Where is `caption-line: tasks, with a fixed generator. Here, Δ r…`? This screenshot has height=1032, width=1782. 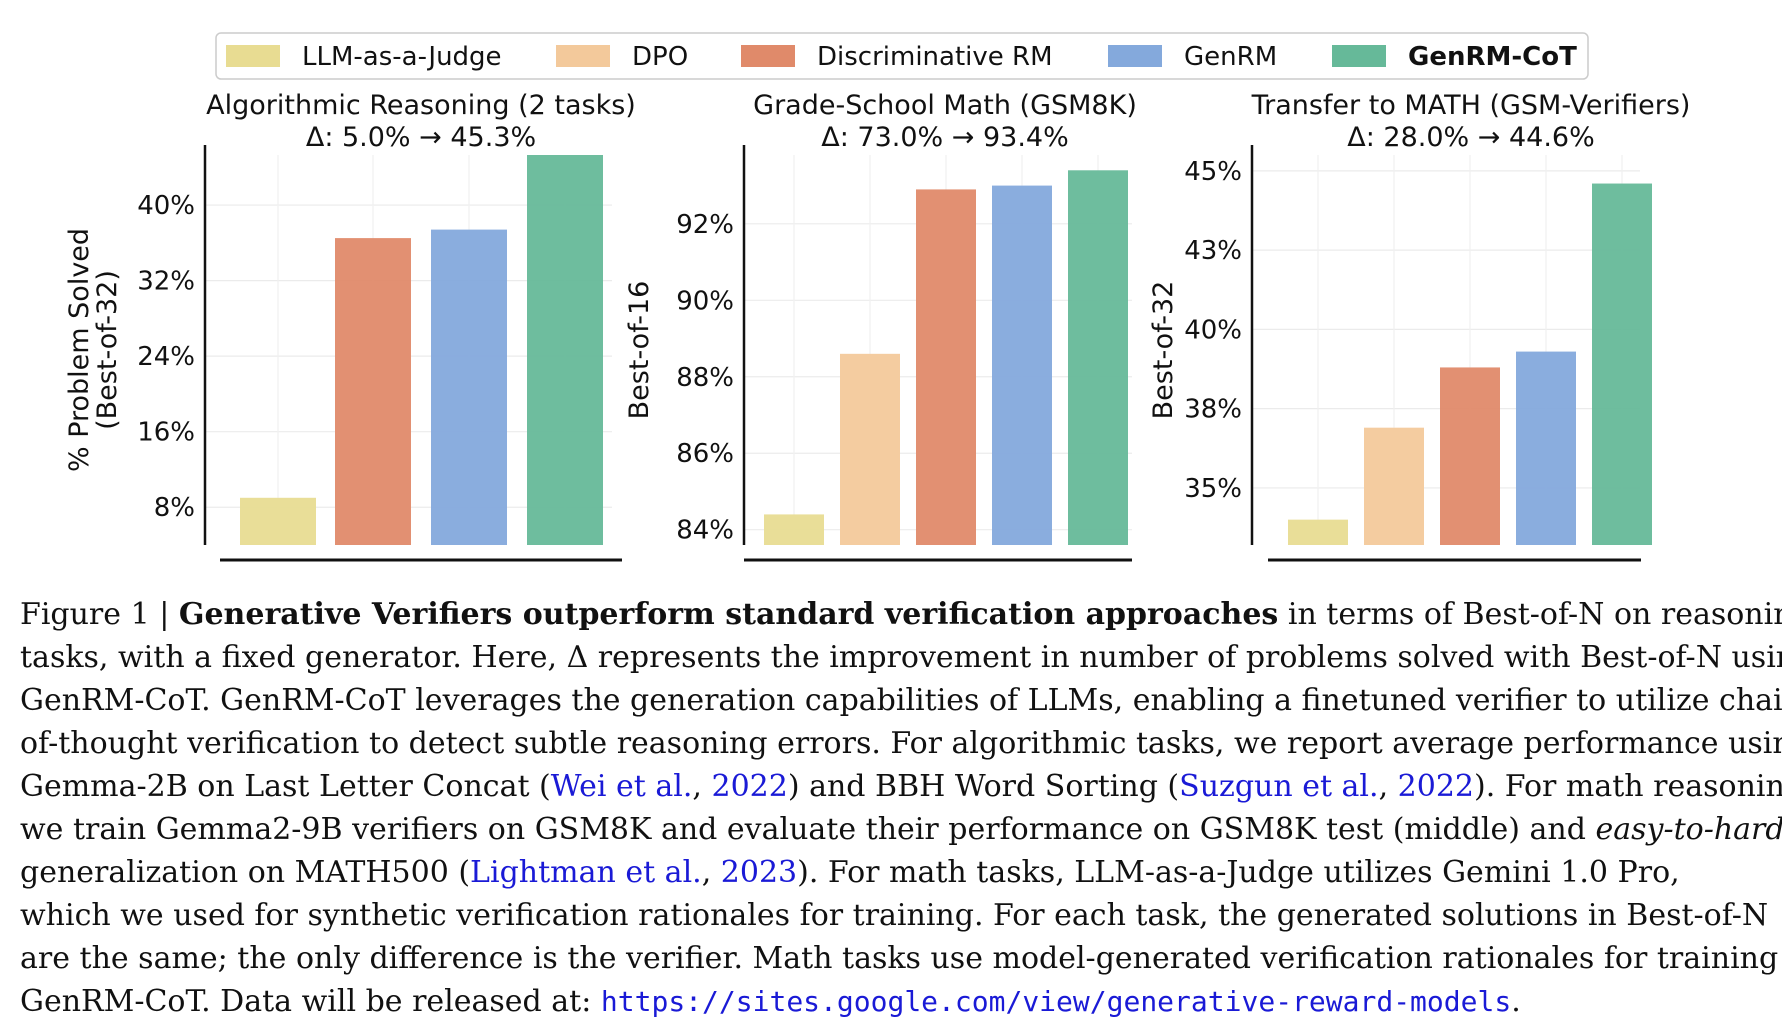
caption-line: tasks, with a fixed generator. Here, Δ r… is located at coordinates (901, 657).